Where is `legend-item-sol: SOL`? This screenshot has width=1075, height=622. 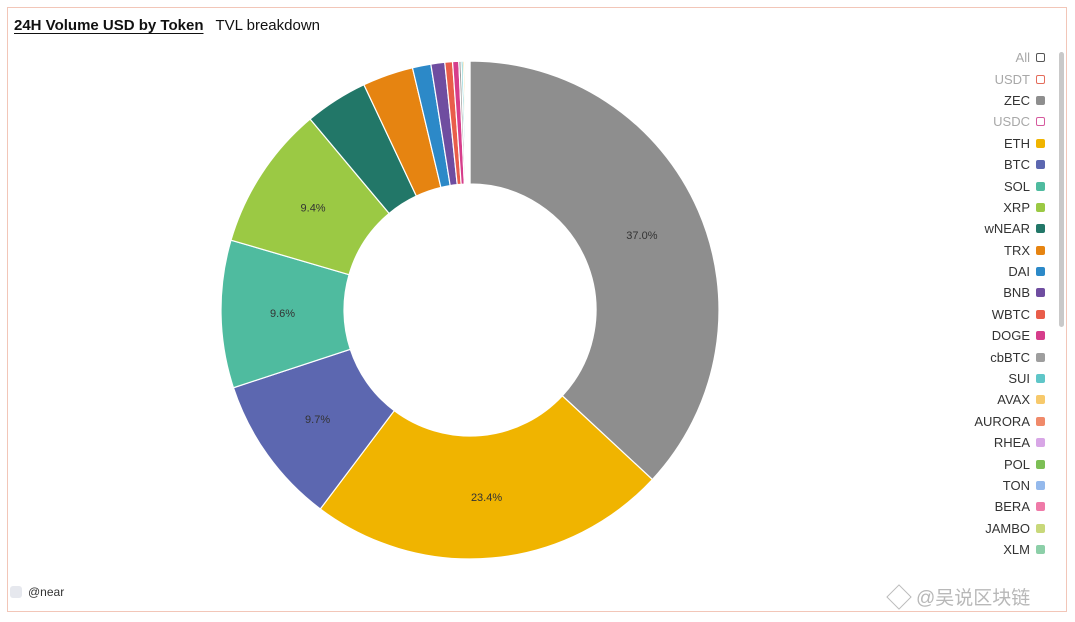
legend-item-sol: SOL is located at coordinates (1000, 185).